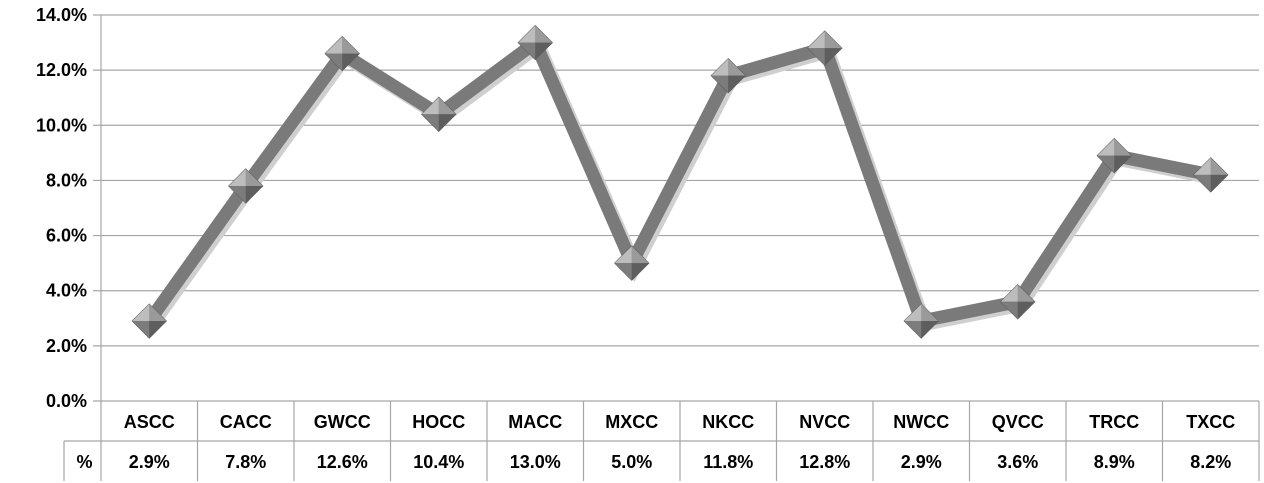 Image resolution: width=1264 pixels, height=483 pixels. What do you see at coordinates (1210, 422) in the screenshot?
I see `category-label: TXCC` at bounding box center [1210, 422].